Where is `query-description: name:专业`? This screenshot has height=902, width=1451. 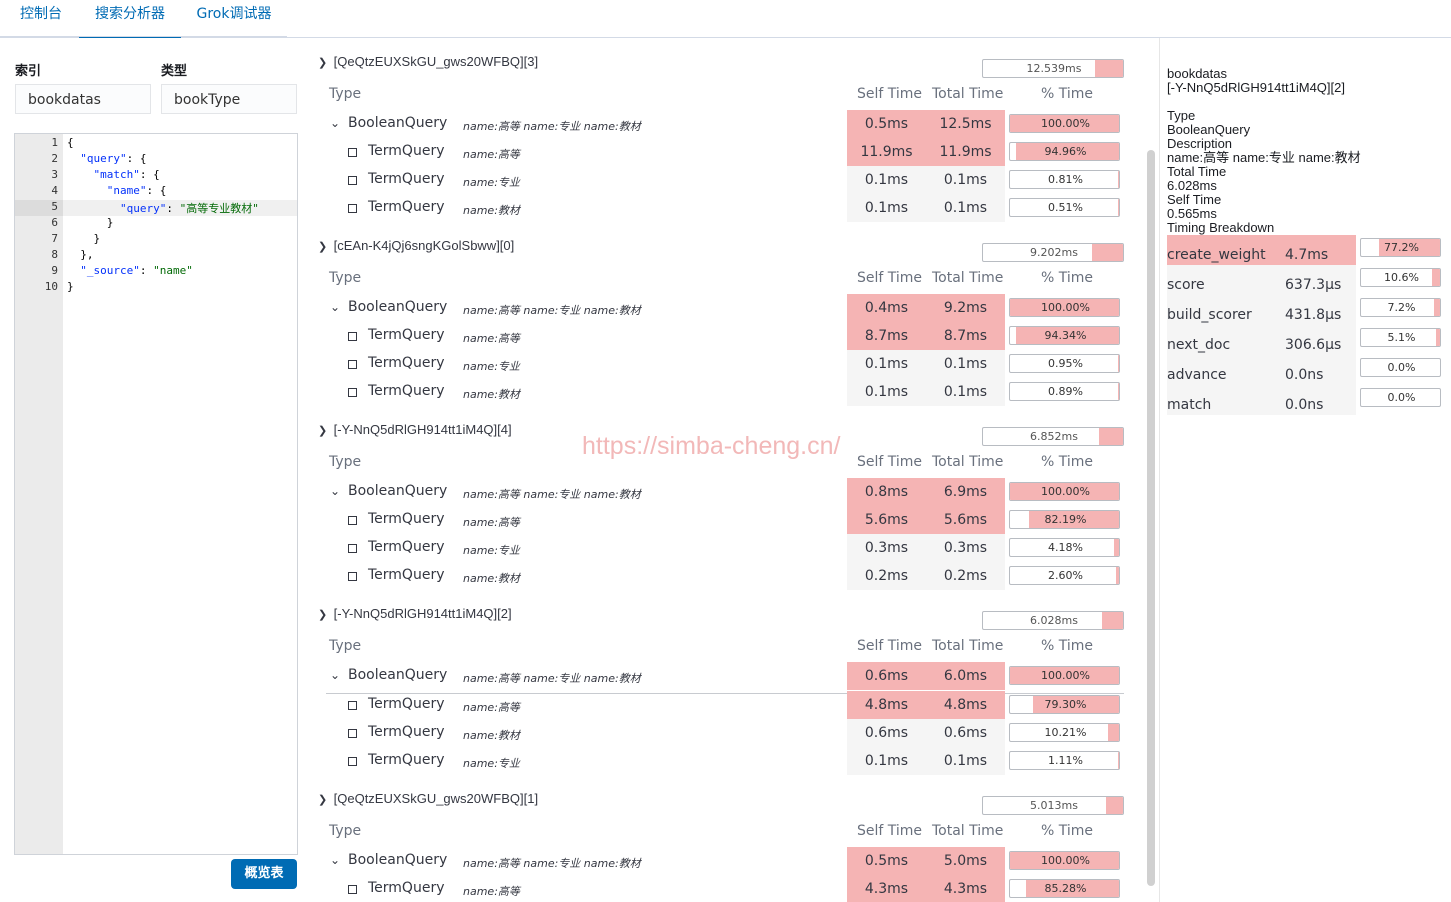 query-description: name:专业 is located at coordinates (491, 550).